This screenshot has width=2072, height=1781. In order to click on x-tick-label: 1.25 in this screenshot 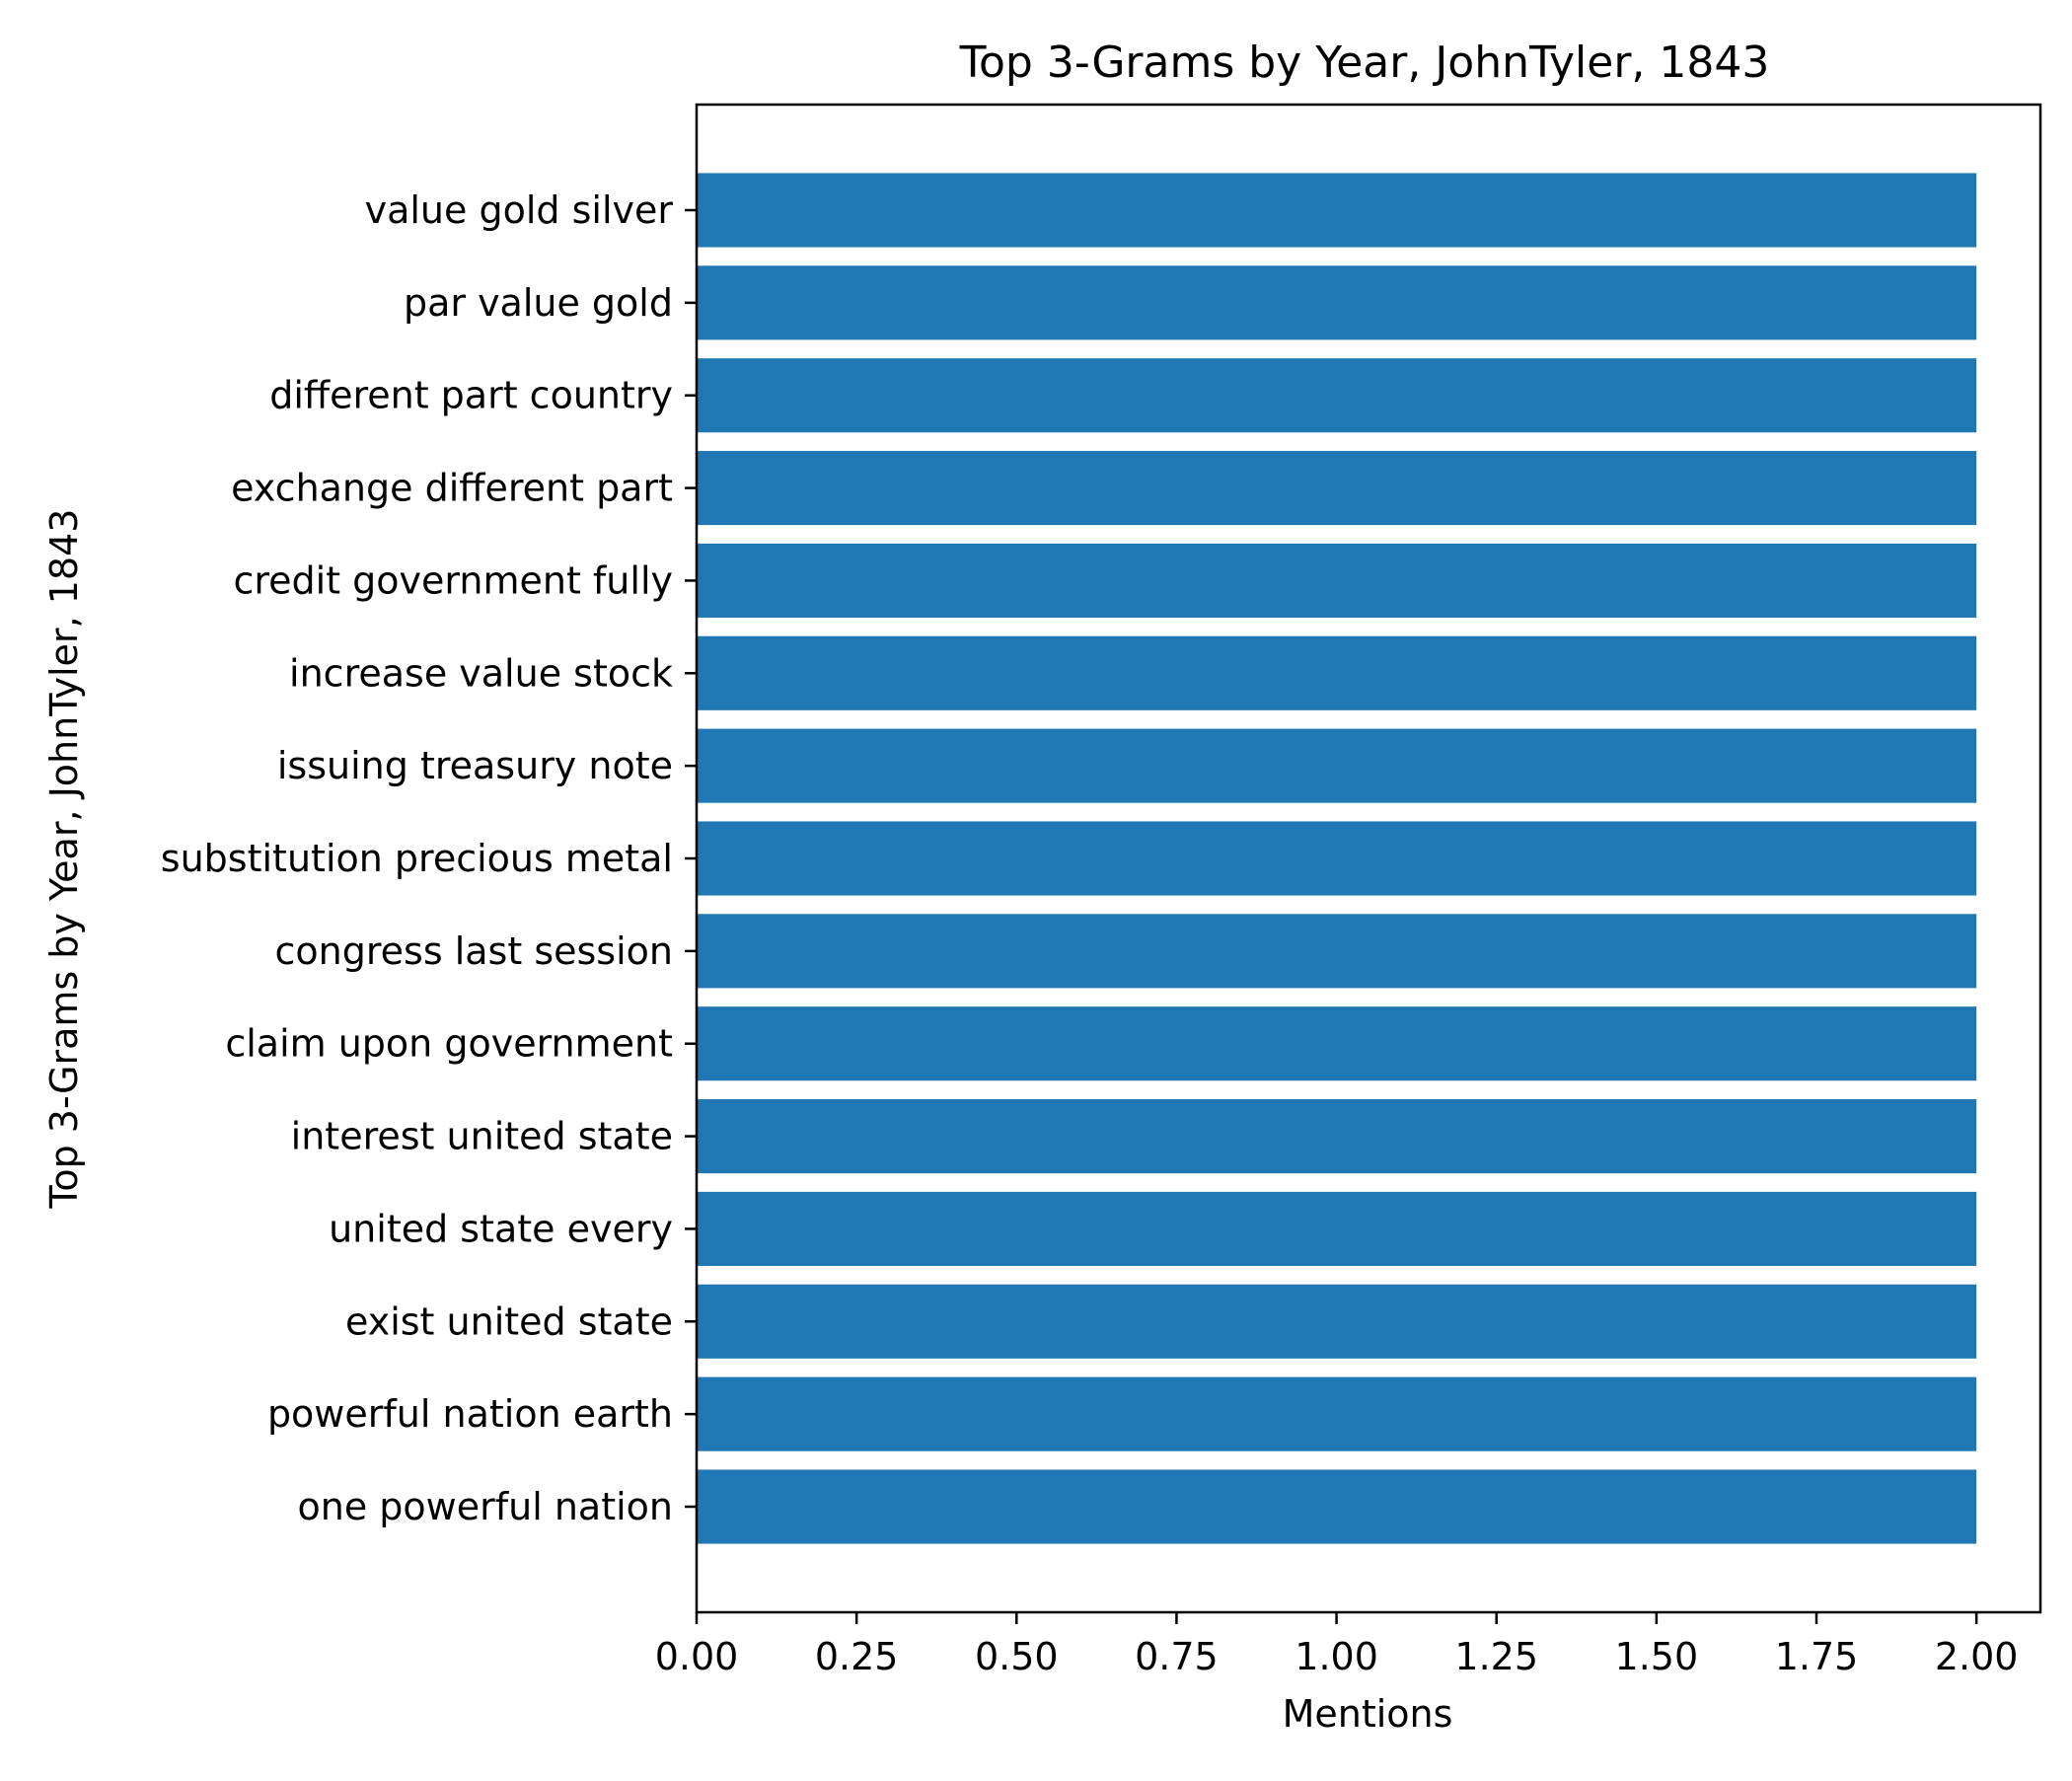, I will do `click(1496, 1656)`.